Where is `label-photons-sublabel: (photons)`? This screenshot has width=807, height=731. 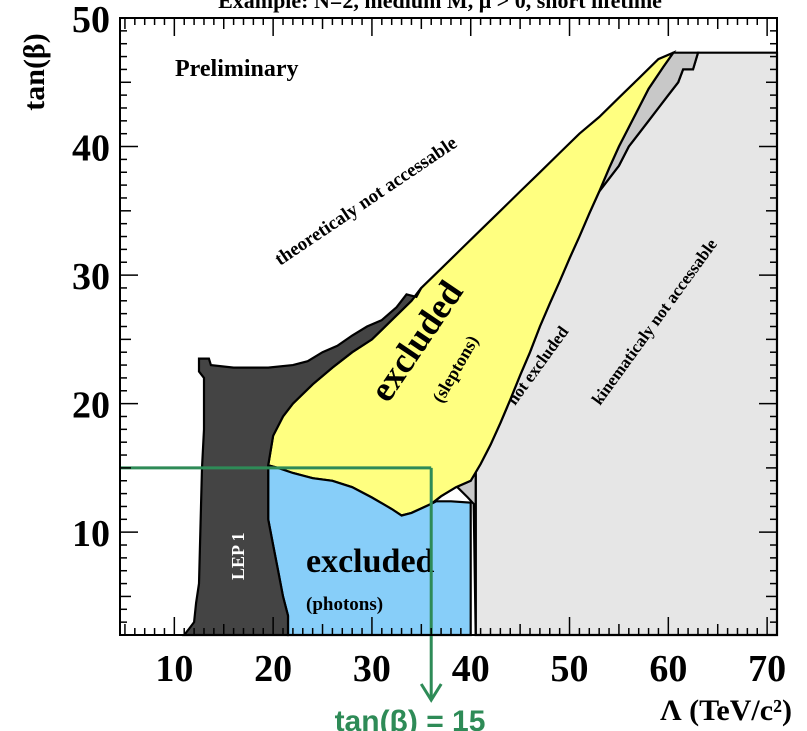
label-photons-sublabel: (photons) is located at coordinates (344, 604).